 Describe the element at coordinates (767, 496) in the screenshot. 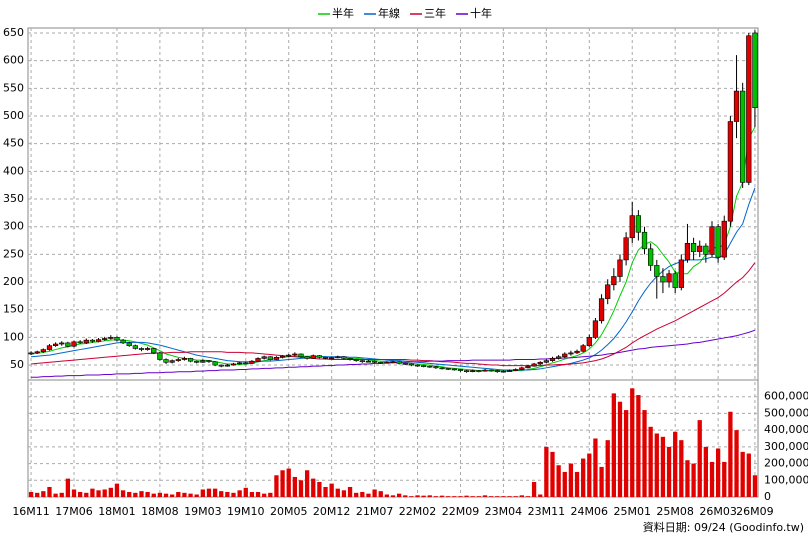

I see `y2-tick-label: 0` at that location.